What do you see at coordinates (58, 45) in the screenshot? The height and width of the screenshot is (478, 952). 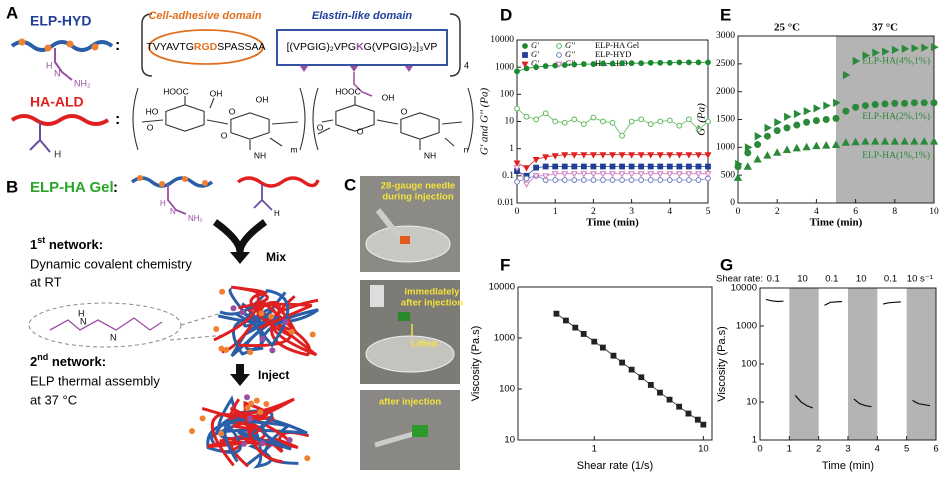 I see `chain-dots` at bounding box center [58, 45].